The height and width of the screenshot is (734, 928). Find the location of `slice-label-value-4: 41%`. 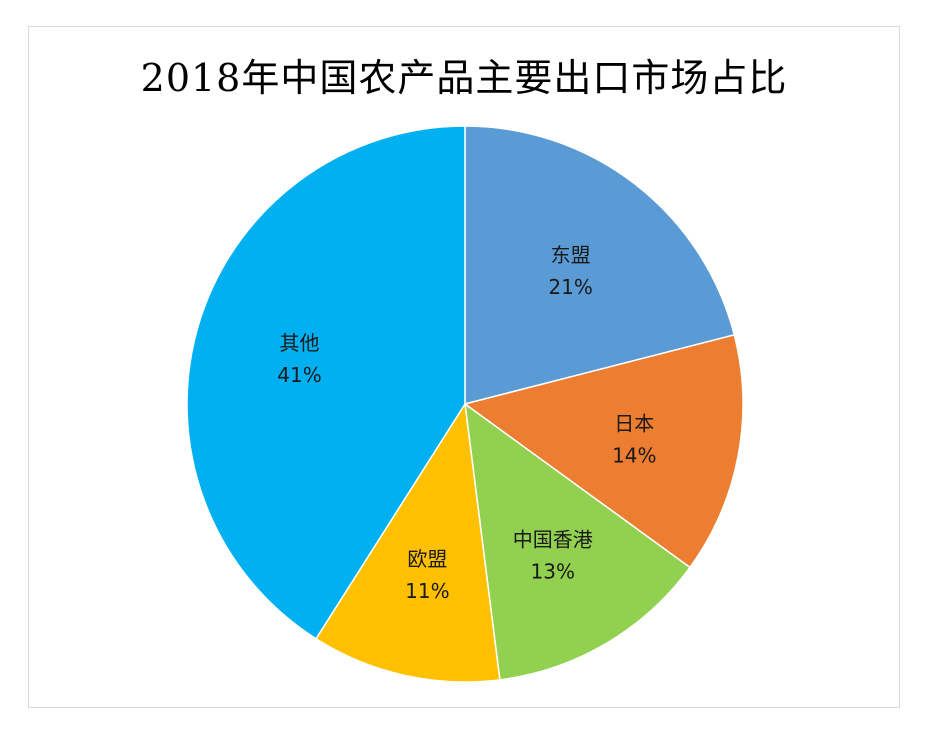

slice-label-value-4: 41% is located at coordinates (299, 375).